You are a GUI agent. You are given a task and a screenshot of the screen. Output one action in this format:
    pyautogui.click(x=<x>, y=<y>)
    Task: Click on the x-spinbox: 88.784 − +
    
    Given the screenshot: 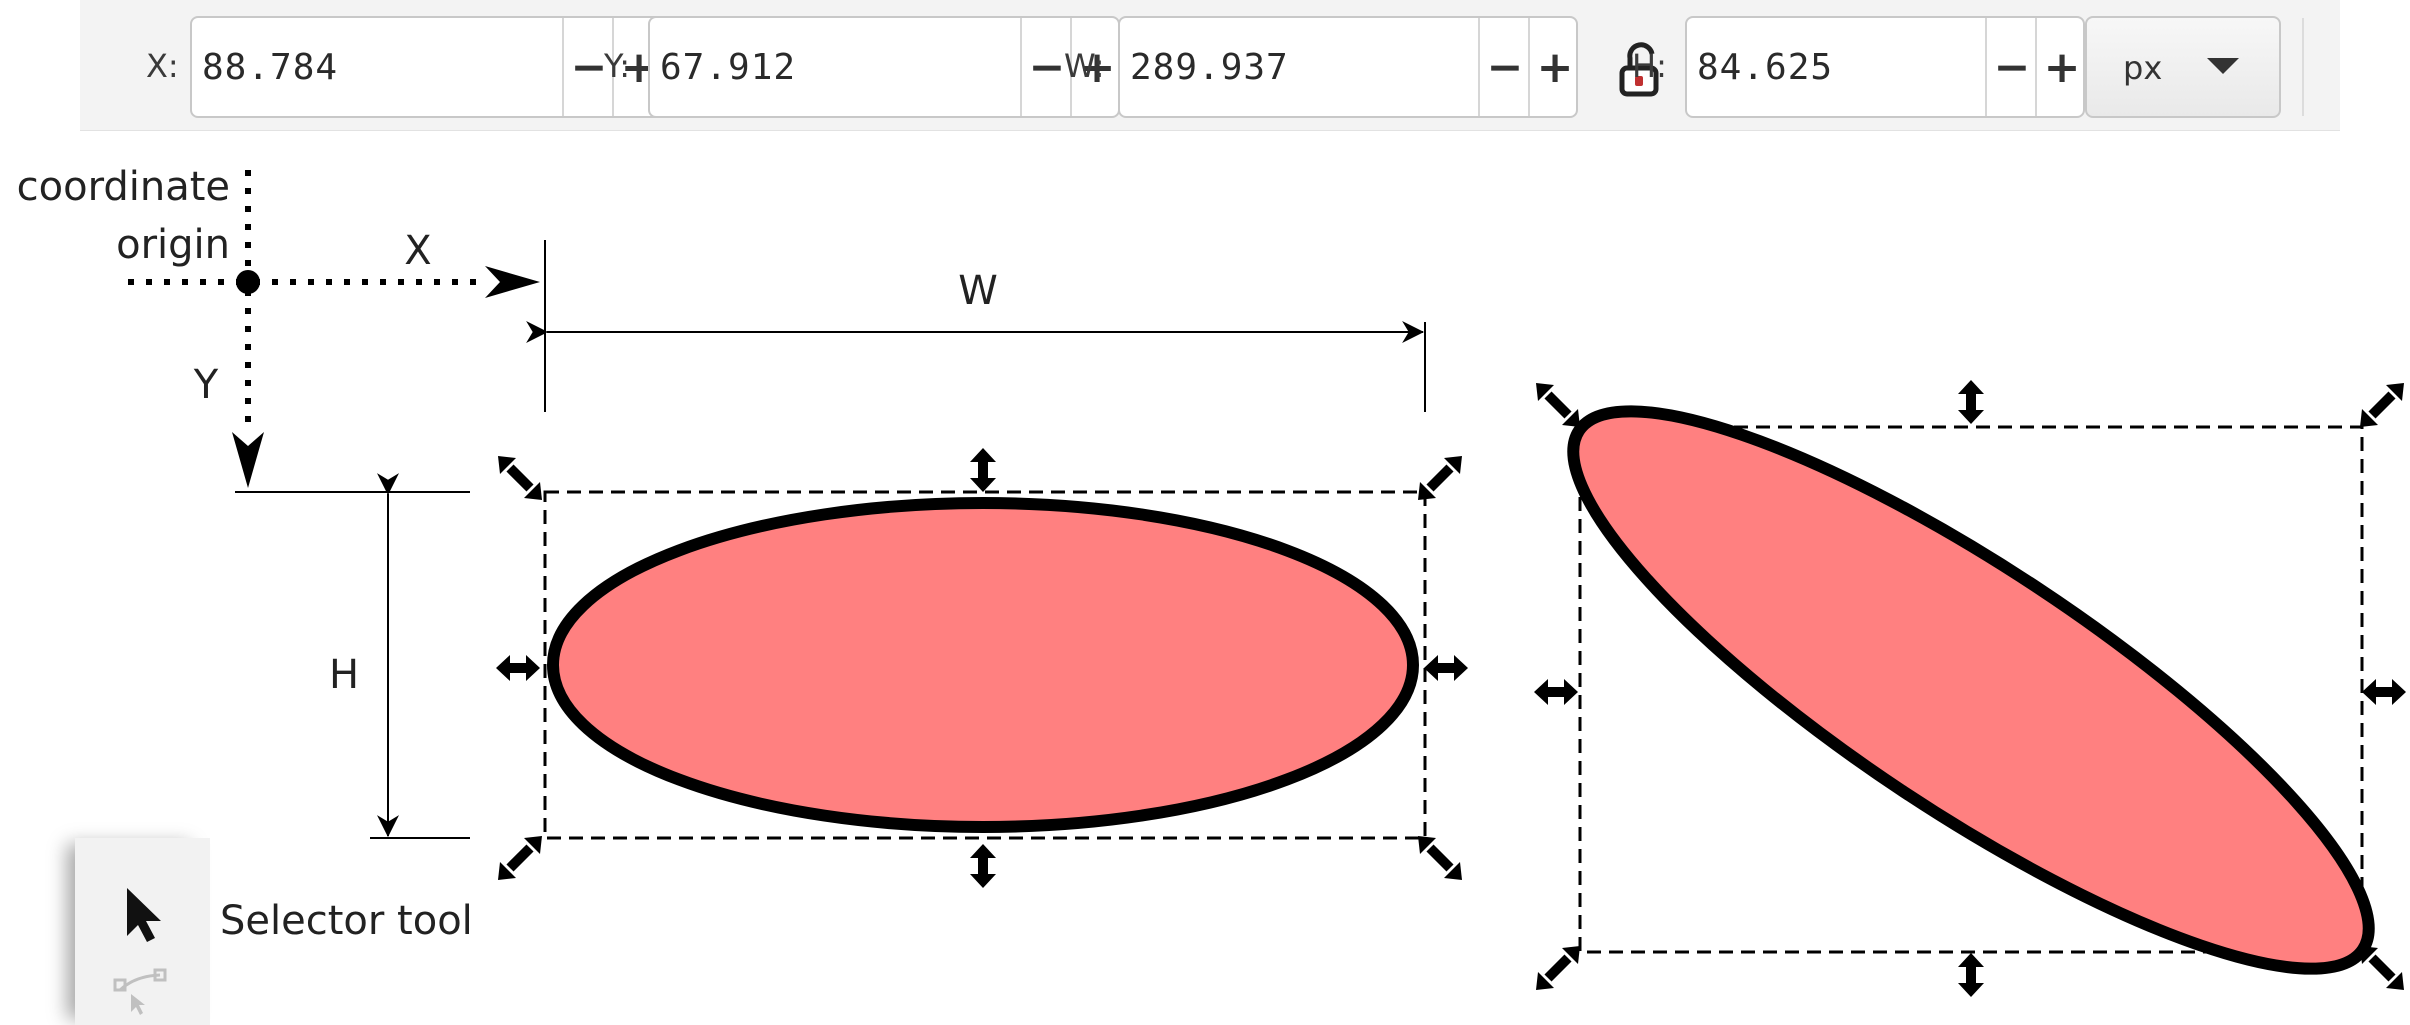 What is the action you would take?
    pyautogui.click(x=426, y=67)
    